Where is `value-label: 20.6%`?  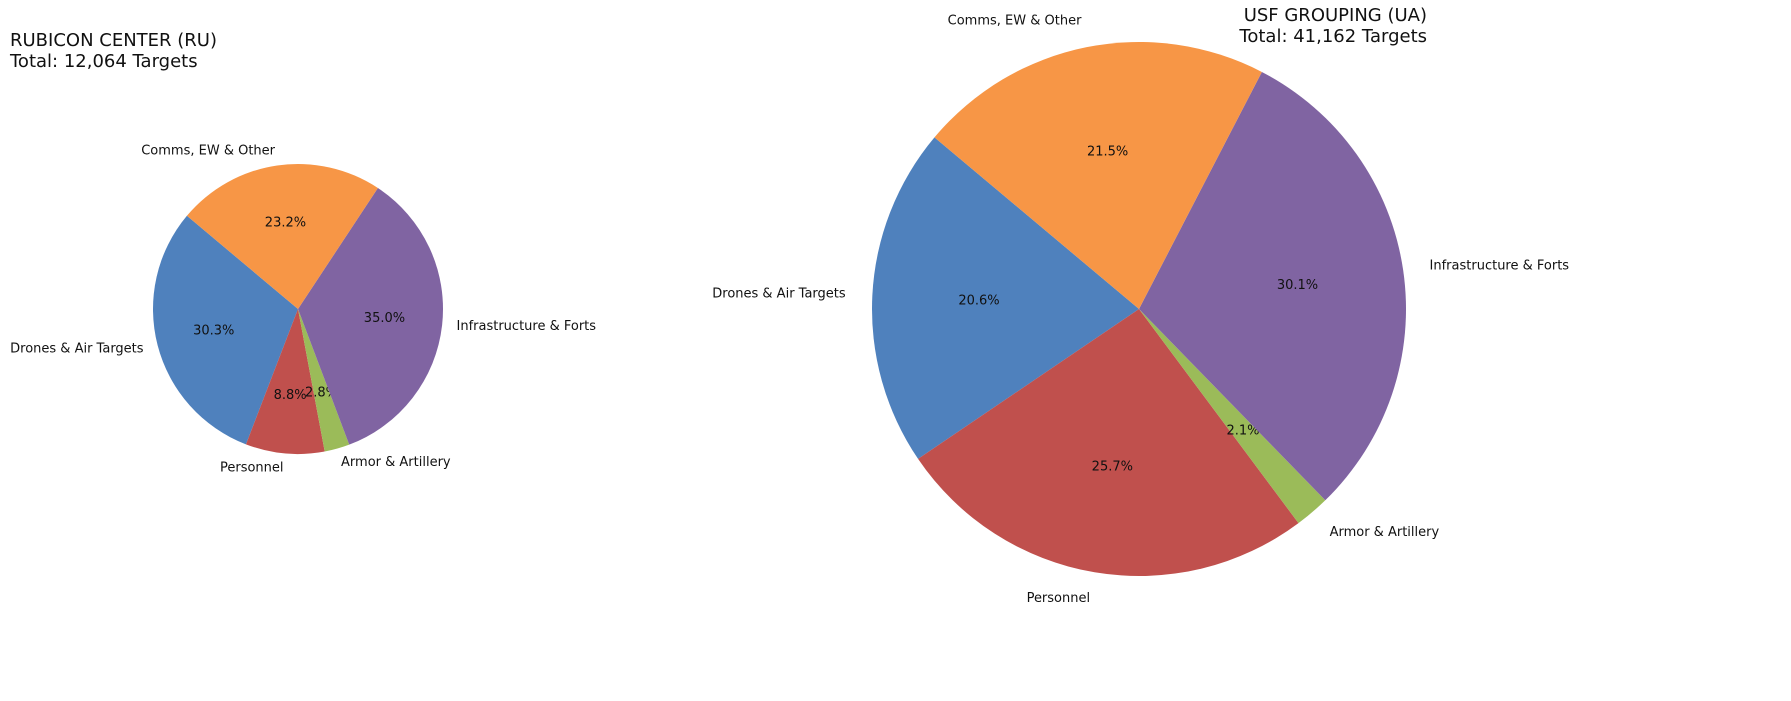
value-label: 20.6% is located at coordinates (978, 300).